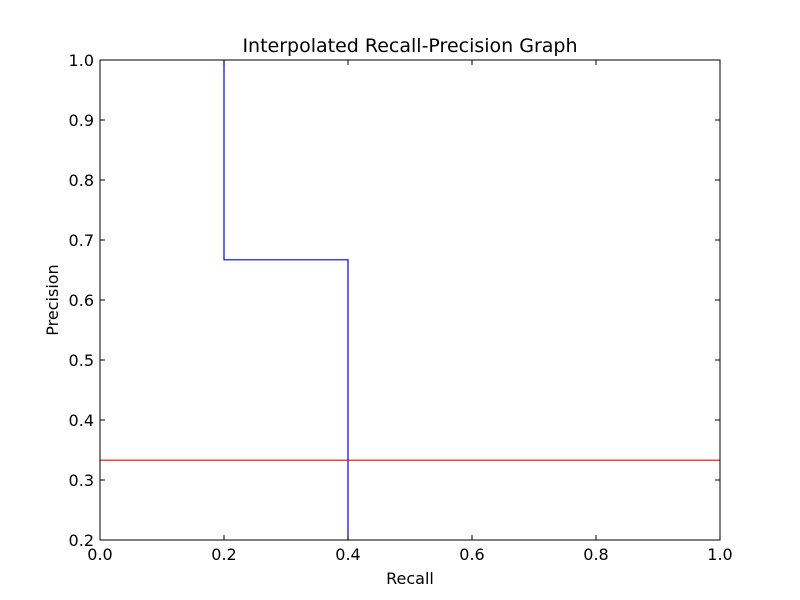 Image resolution: width=800 pixels, height=600 pixels. Describe the element at coordinates (52, 299) in the screenshot. I see `y-axis-label: Precision` at that location.